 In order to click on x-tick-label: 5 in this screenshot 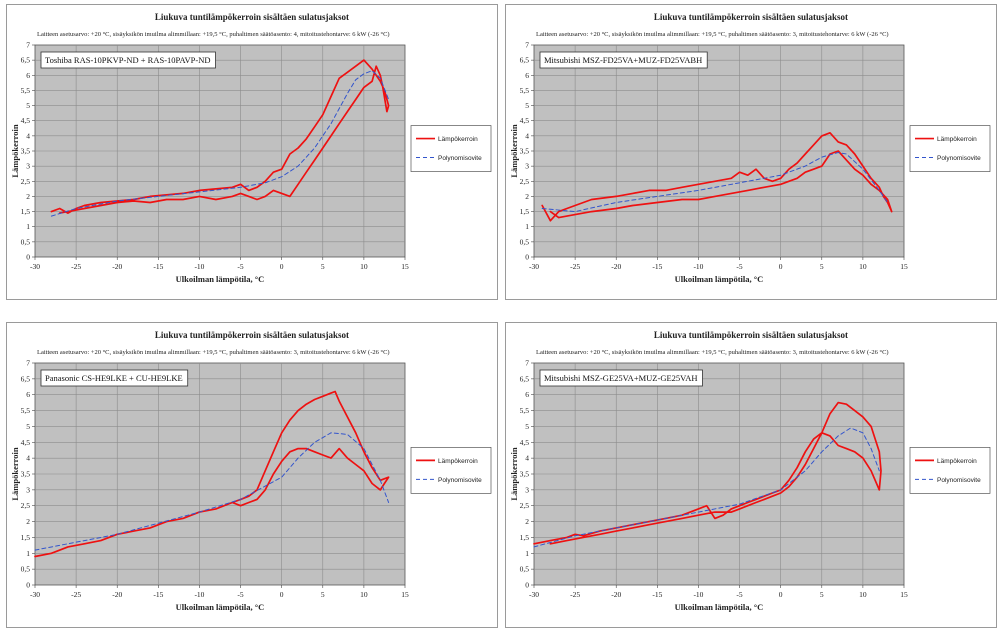, I will do `click(822, 266)`.